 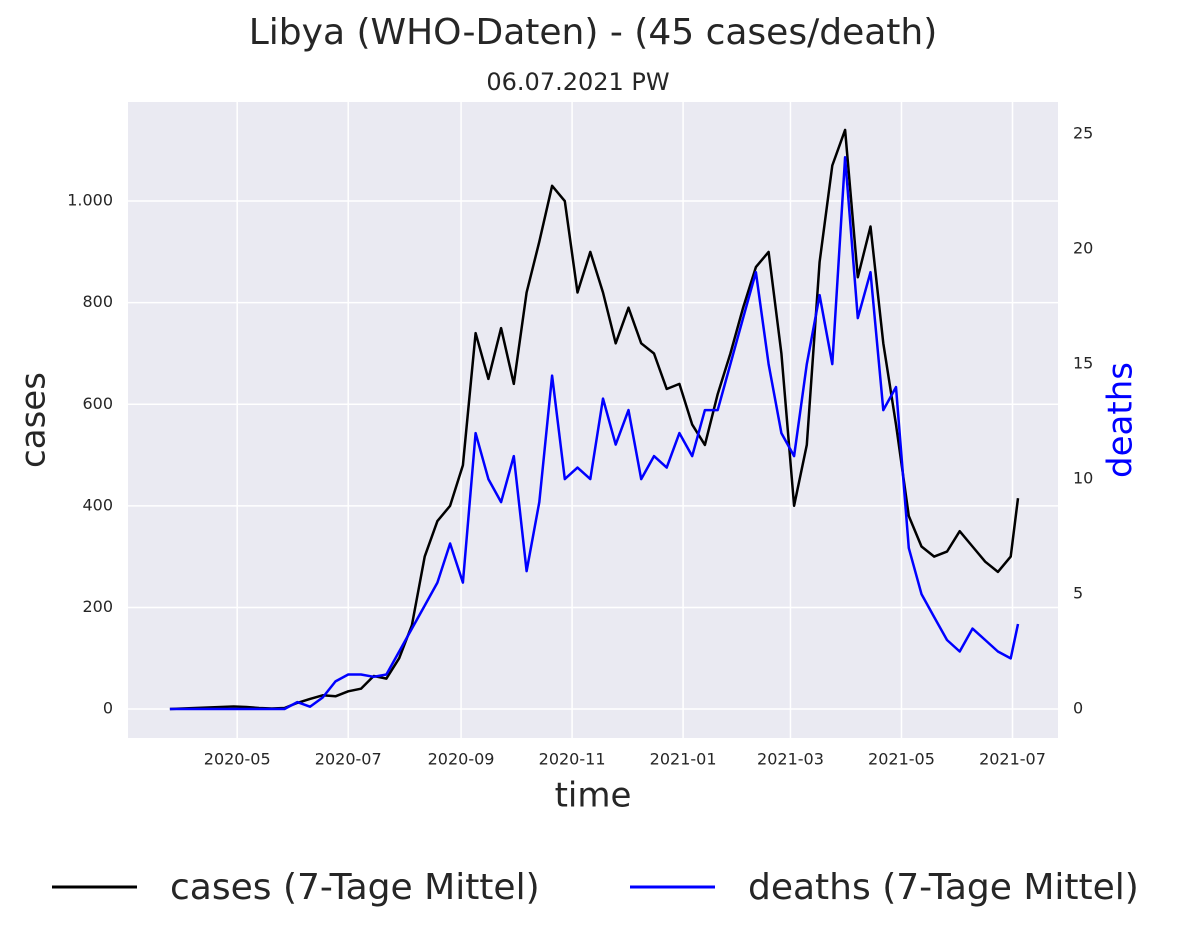 I want to click on x-tick-label: 2021-05, so click(x=901, y=759).